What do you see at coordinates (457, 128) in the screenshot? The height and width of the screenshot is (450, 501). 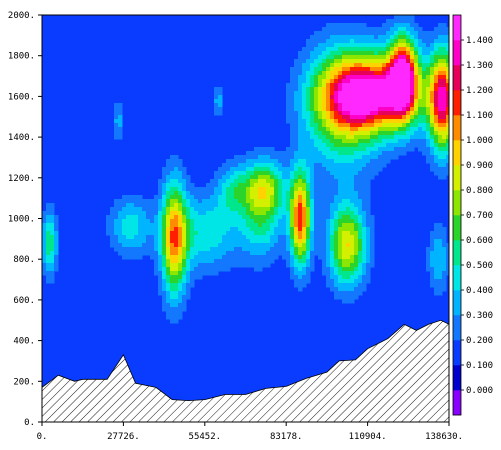 I see `colorbar-swatch` at bounding box center [457, 128].